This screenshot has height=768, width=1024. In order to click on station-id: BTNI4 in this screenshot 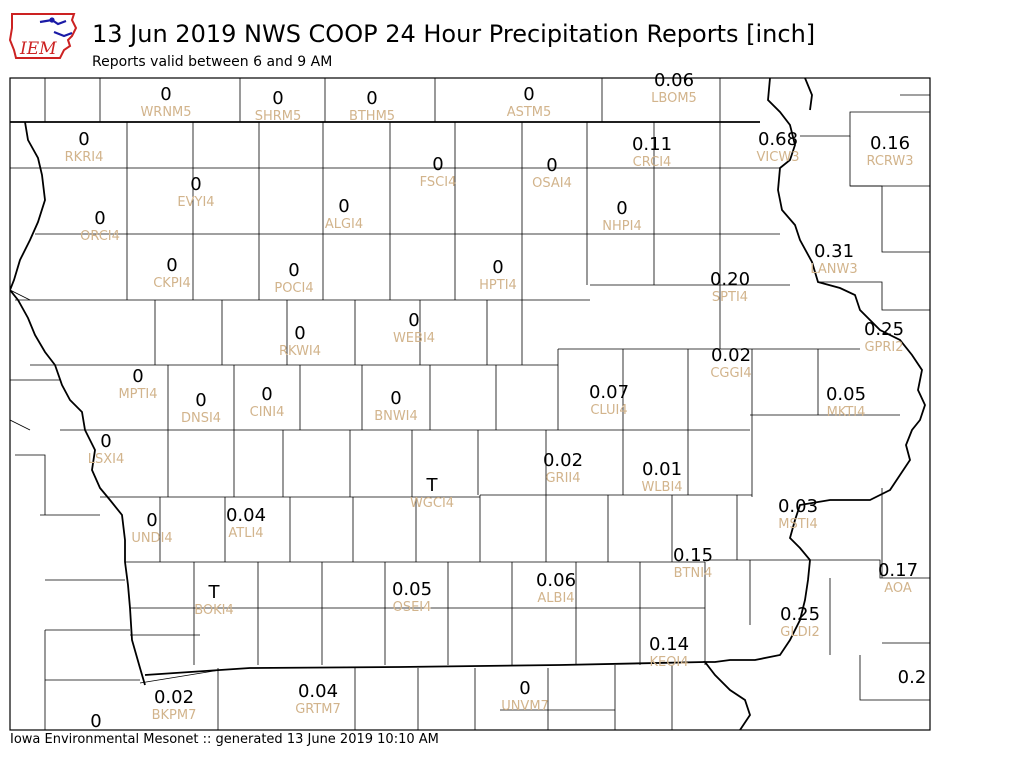, I will do `click(693, 573)`.